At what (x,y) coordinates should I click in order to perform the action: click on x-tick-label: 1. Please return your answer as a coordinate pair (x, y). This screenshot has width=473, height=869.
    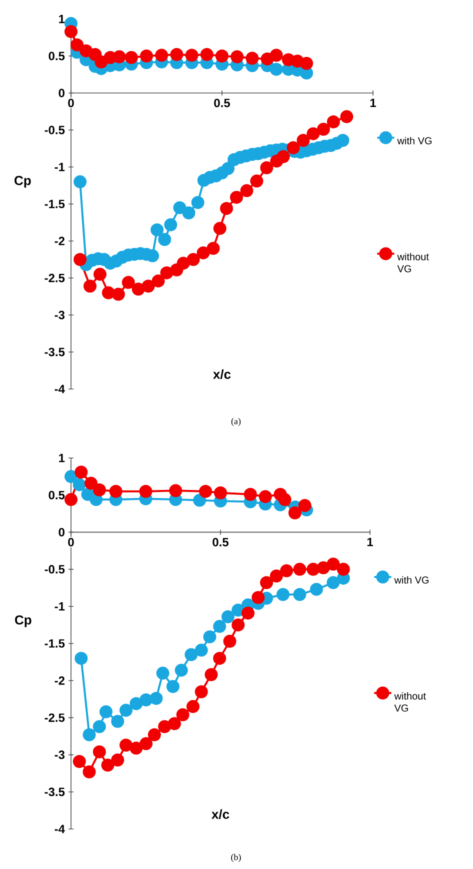
    Looking at the image, I should click on (373, 102).